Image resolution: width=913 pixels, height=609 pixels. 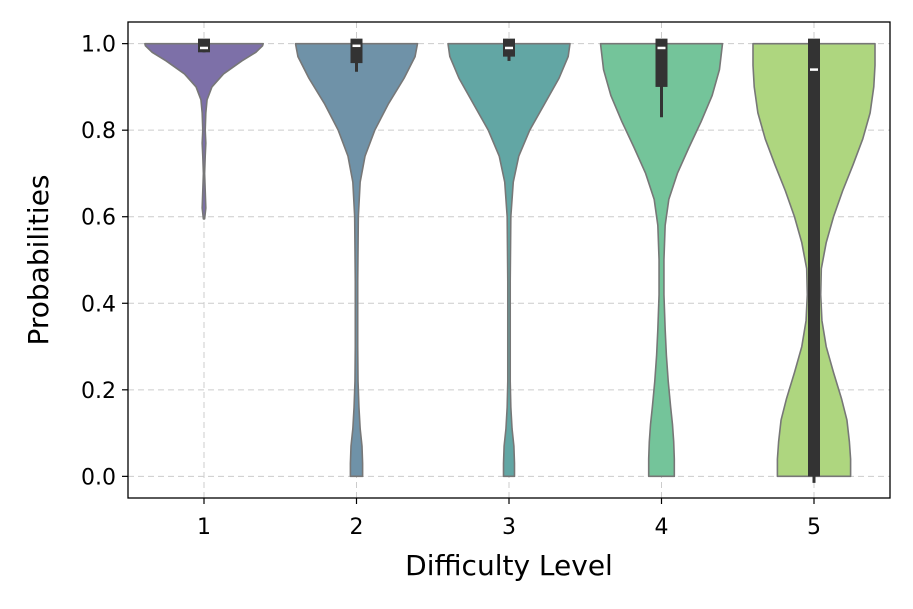 What do you see at coordinates (38, 259) in the screenshot?
I see `y-axis-title: Probabilities` at bounding box center [38, 259].